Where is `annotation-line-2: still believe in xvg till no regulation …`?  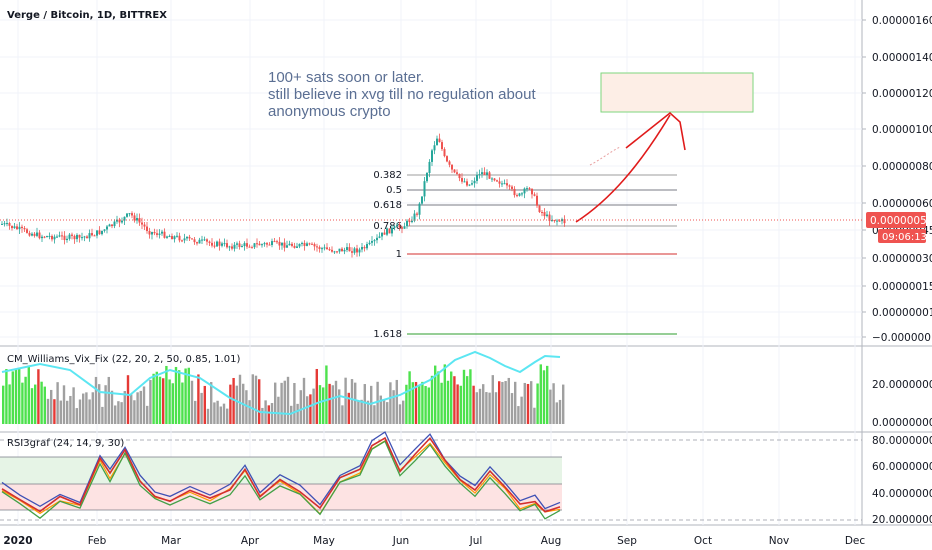 annotation-line-2: still believe in xvg till no regulation … is located at coordinates (402, 94).